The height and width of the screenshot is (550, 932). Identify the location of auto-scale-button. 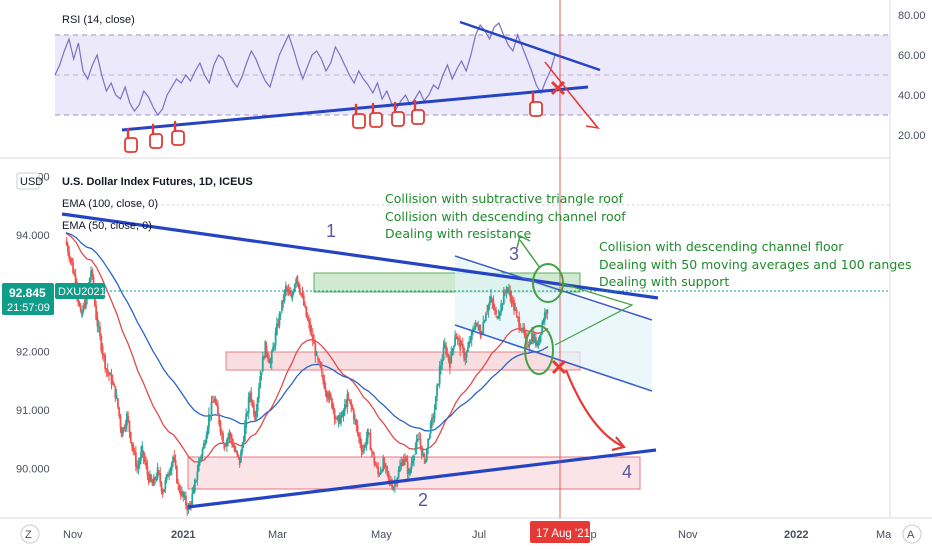
(912, 534).